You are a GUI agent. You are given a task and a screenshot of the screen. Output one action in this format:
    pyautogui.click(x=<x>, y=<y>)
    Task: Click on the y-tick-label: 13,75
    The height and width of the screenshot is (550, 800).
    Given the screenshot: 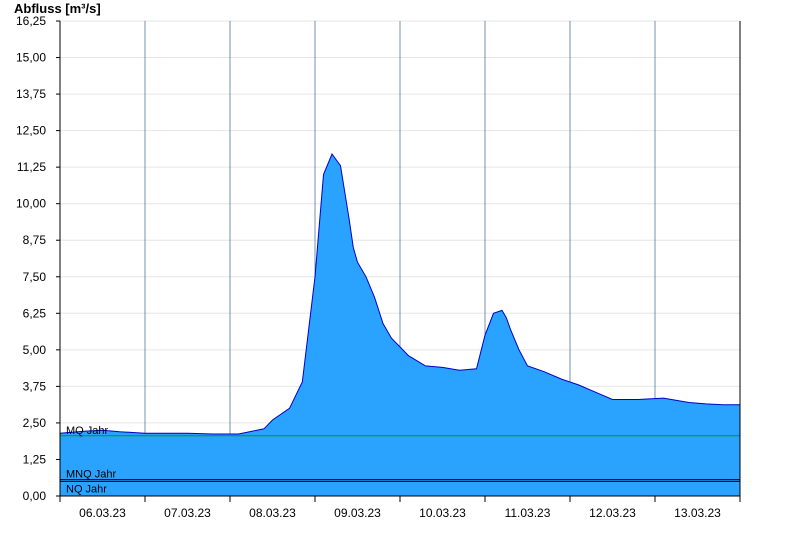 What is the action you would take?
    pyautogui.click(x=31, y=94)
    